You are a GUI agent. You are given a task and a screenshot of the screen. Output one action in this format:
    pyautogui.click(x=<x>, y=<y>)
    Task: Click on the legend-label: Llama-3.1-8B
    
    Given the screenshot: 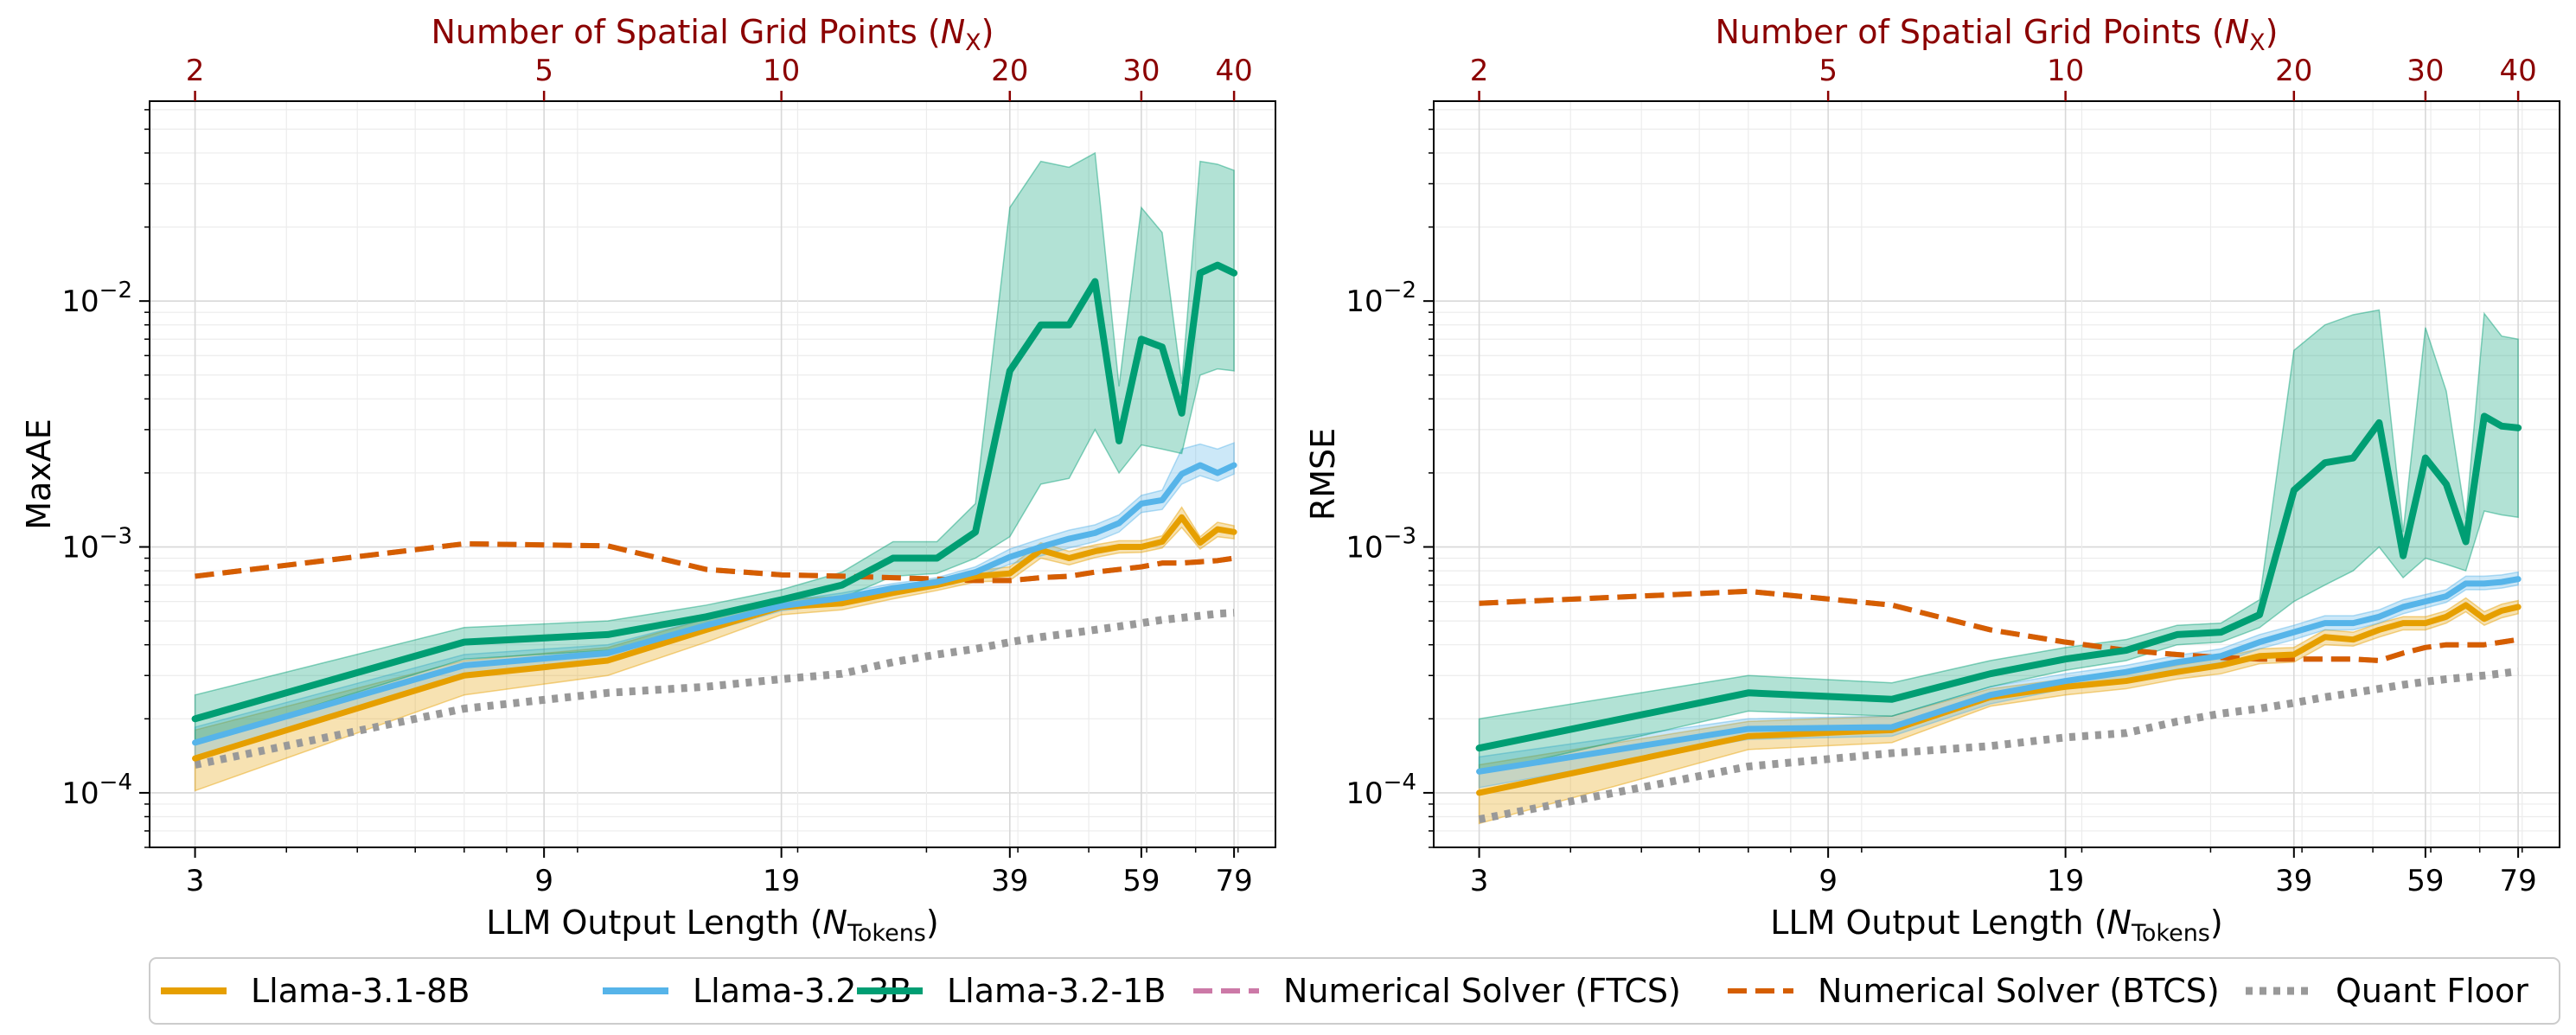 What is the action you would take?
    pyautogui.click(x=361, y=991)
    